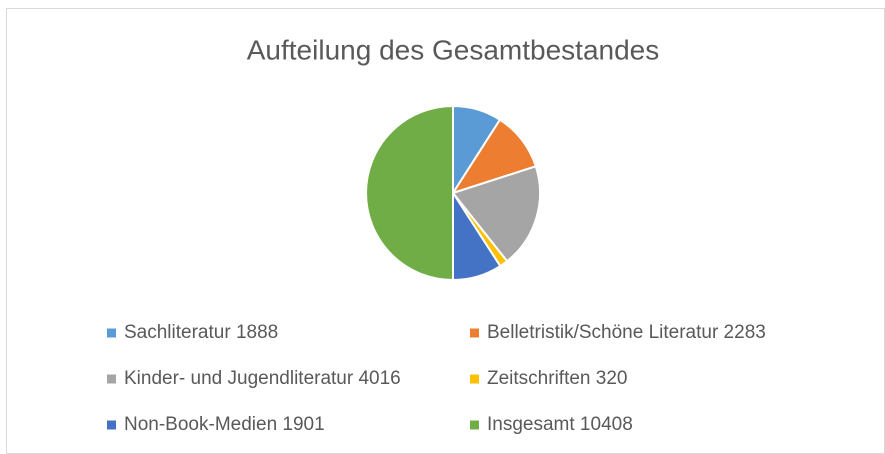  I want to click on legend-label: Kinder- und Jugendliteratur 4016, so click(262, 378).